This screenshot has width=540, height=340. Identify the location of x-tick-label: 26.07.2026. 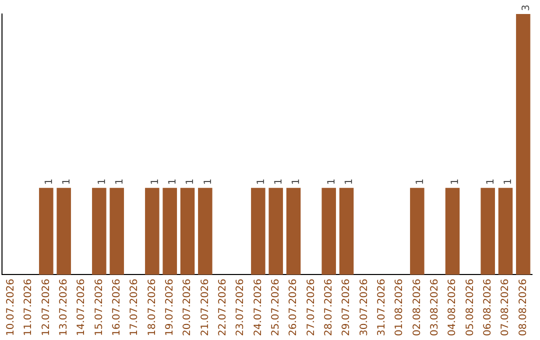
(294, 307).